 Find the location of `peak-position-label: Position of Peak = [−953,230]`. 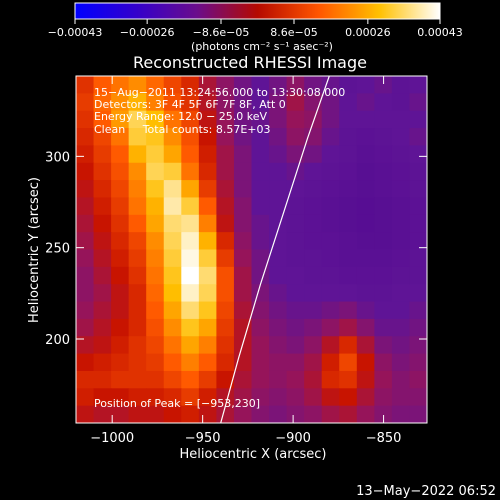

peak-position-label: Position of Peak = [−953,230] is located at coordinates (177, 403).